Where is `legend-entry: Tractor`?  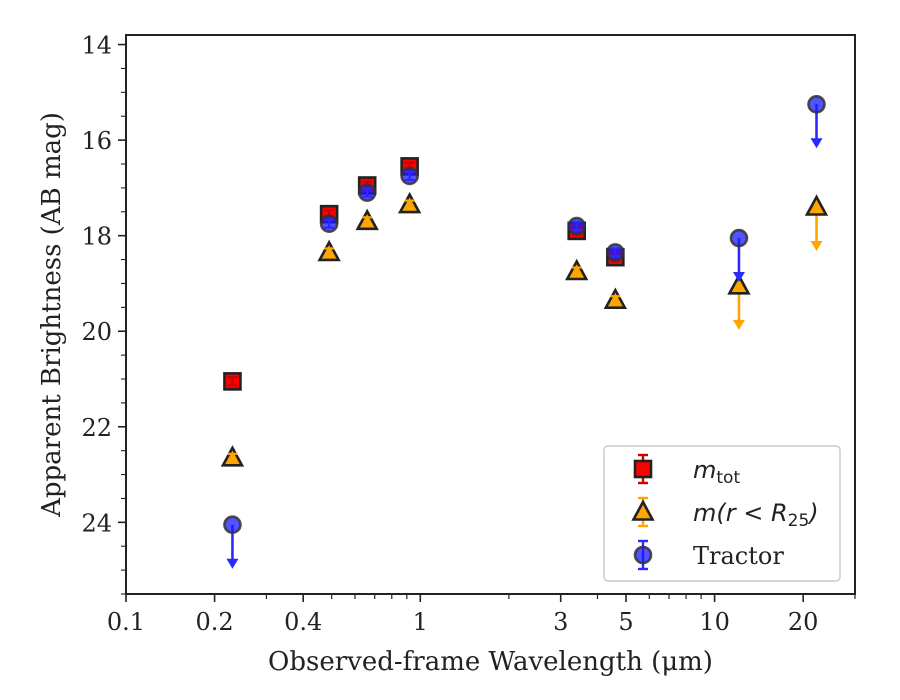 legend-entry: Tractor is located at coordinates (708, 555).